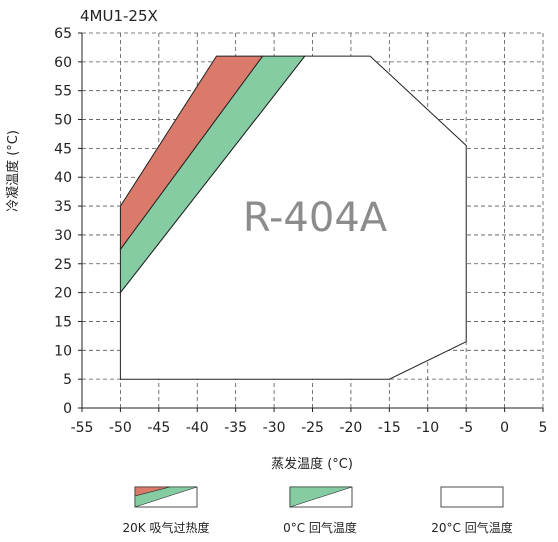  Describe the element at coordinates (63, 351) in the screenshot. I see `y-tick-label: 10` at that location.